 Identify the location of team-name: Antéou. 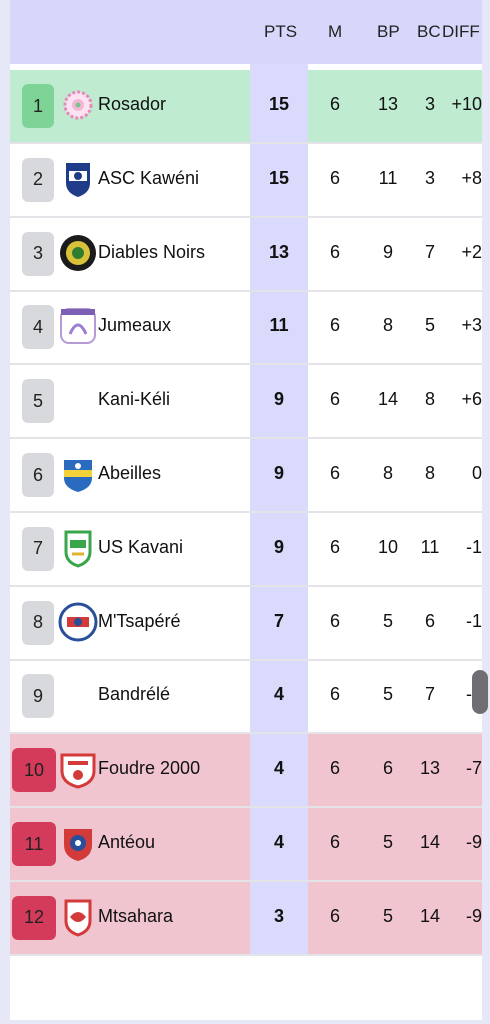
(127, 842).